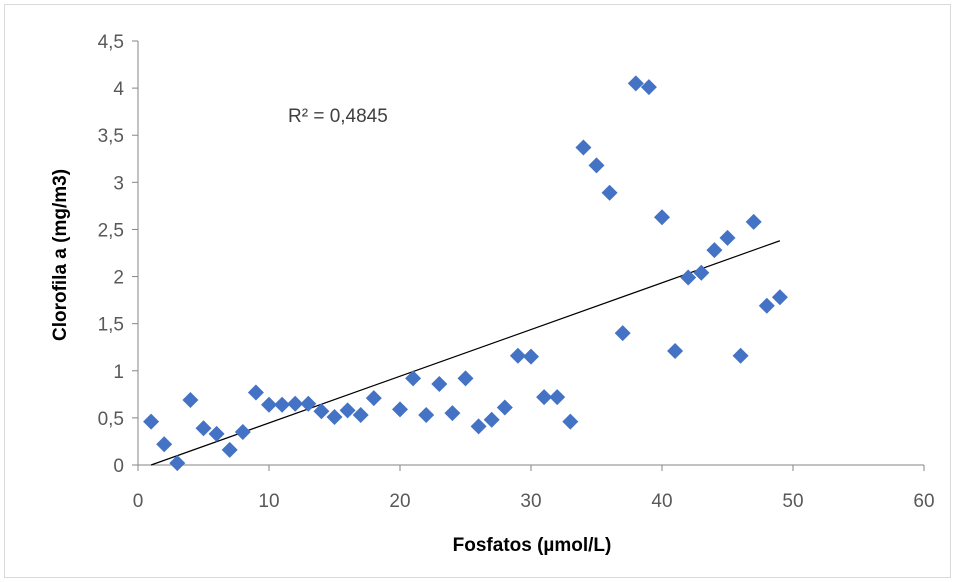  Describe the element at coordinates (118, 254) in the screenshot. I see `y-axis-ticks: 0 0,5 1 1,5 2 2,5 3 3,5 4 4,5` at that location.